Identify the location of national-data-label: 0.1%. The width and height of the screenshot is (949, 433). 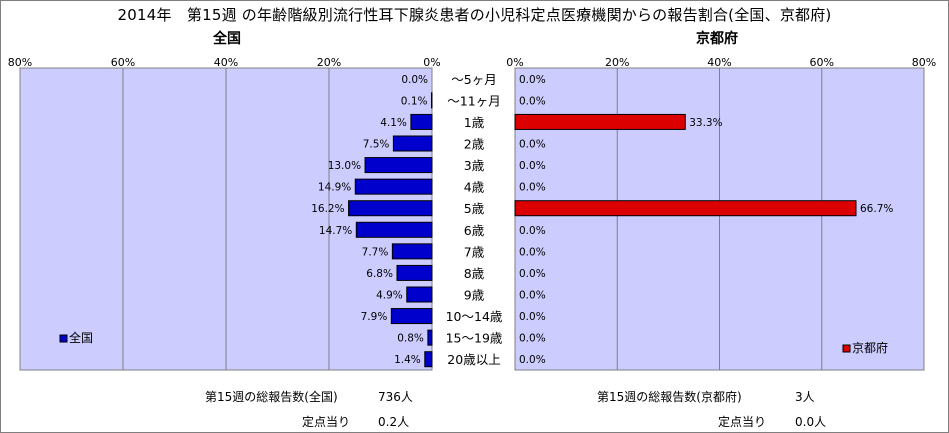
(414, 101).